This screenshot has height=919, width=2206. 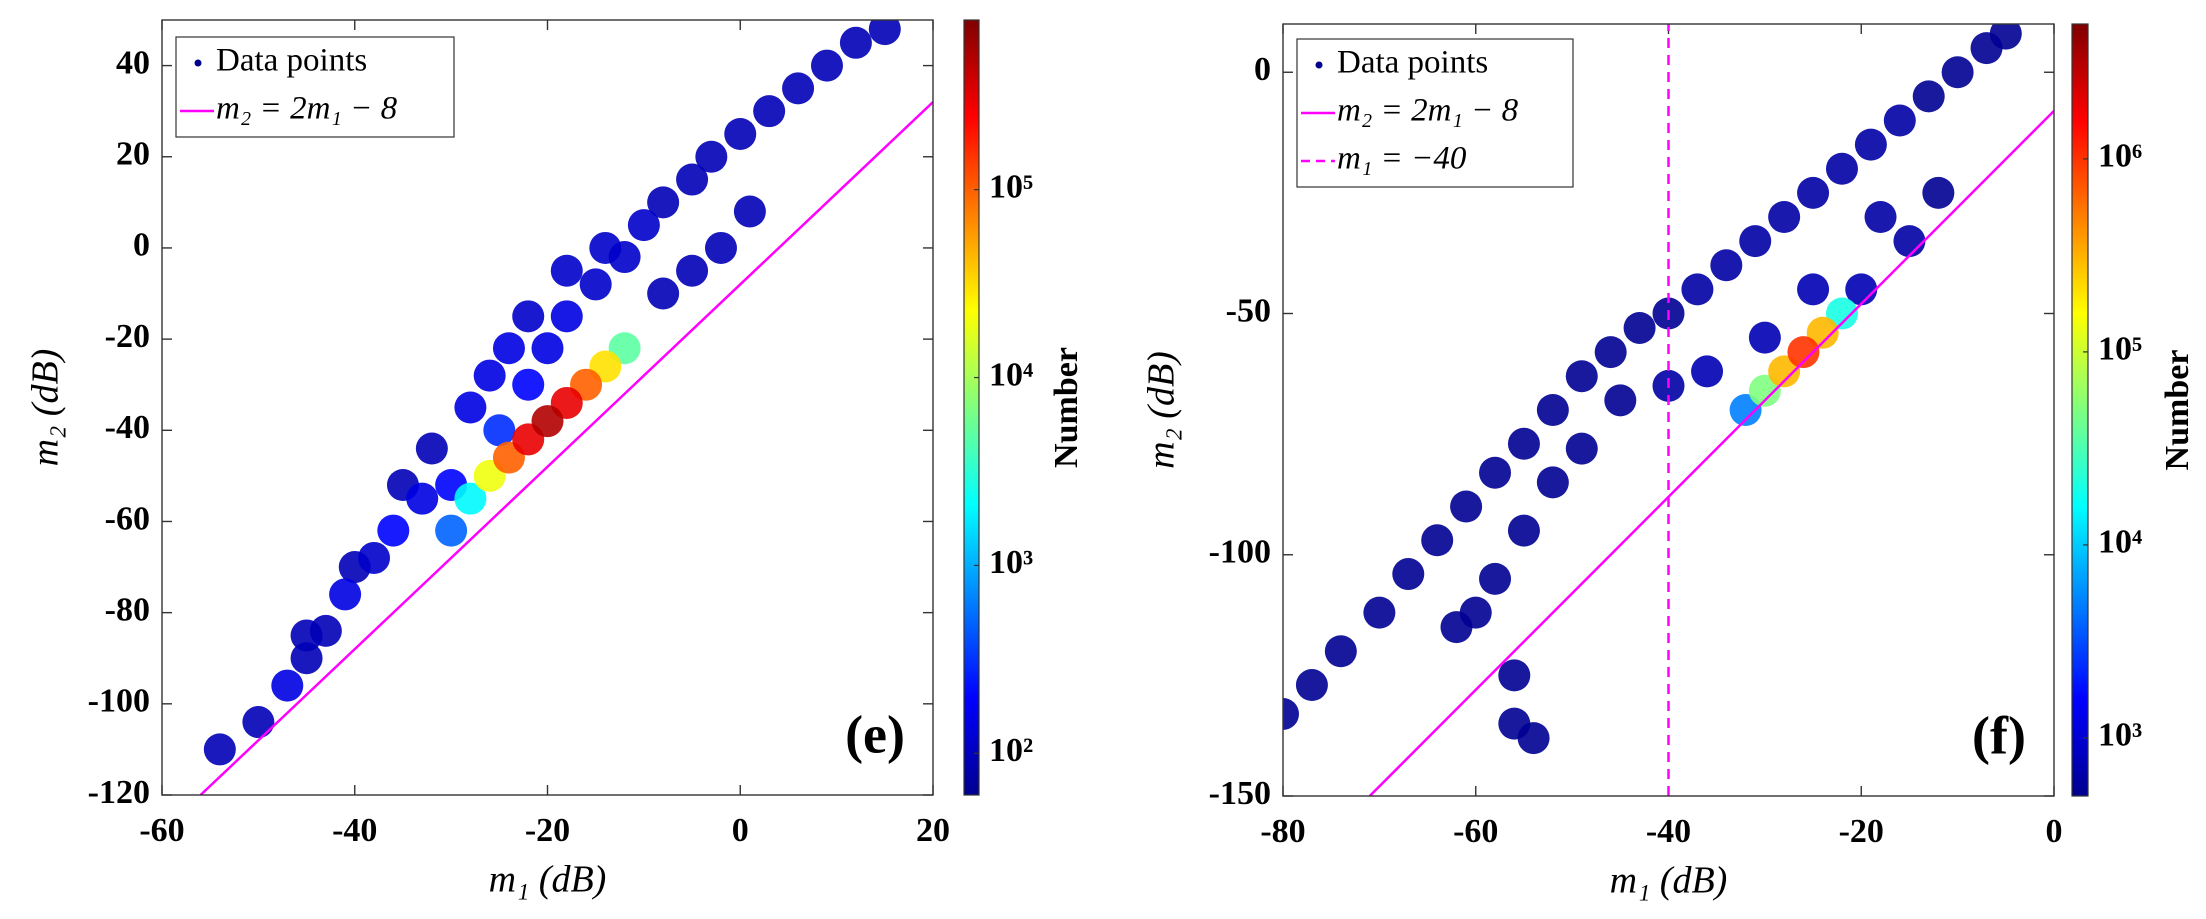 What do you see at coordinates (1999, 735) in the screenshot?
I see `panel-label: (f)` at bounding box center [1999, 735].